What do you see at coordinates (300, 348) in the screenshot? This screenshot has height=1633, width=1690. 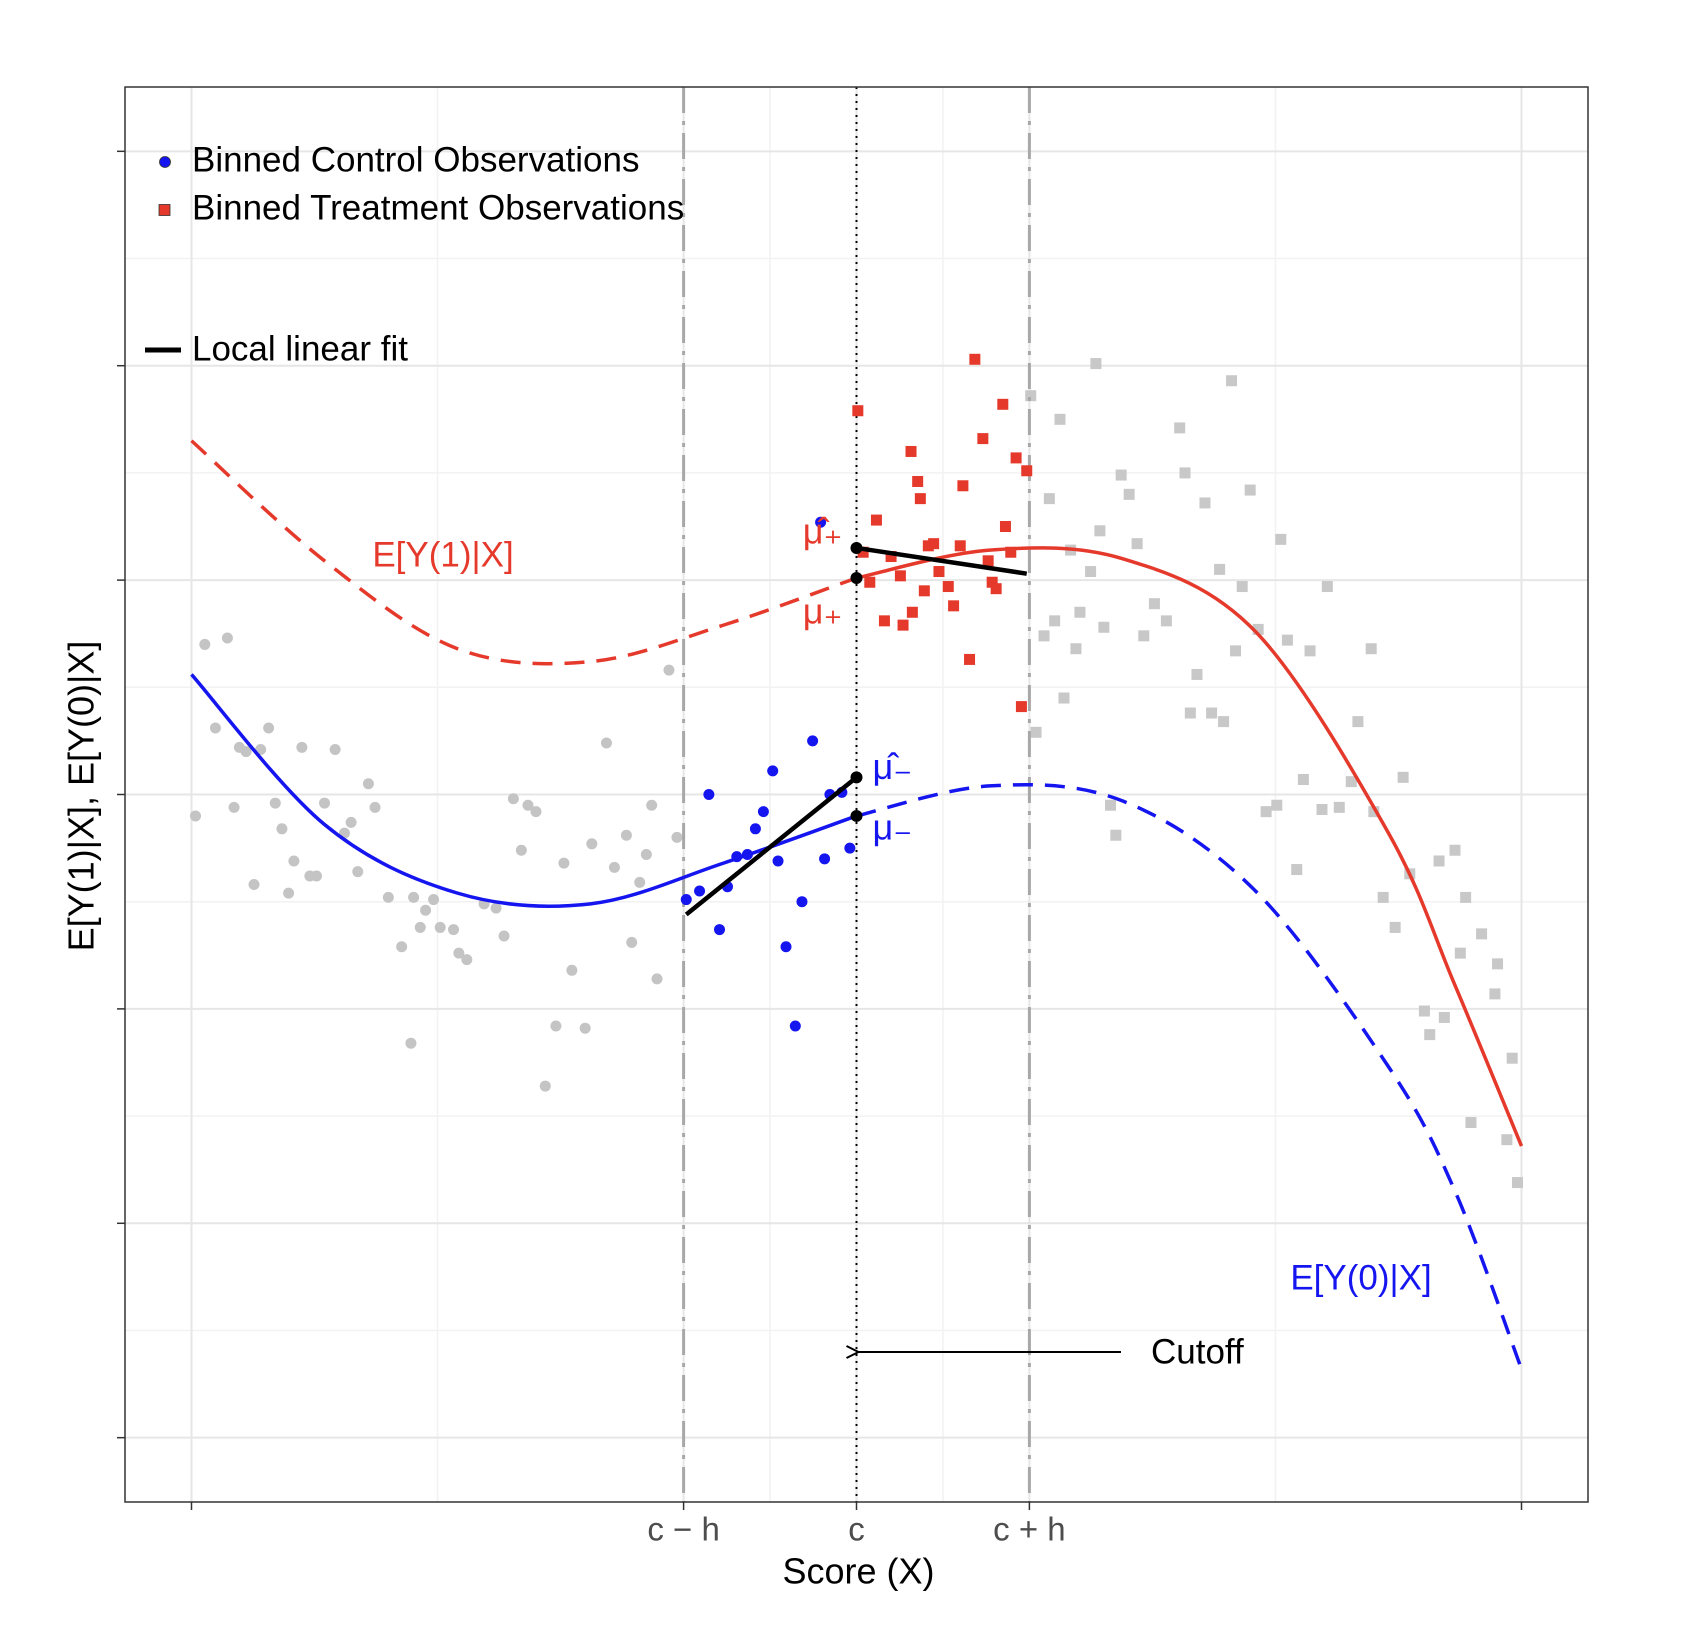 I see `legend-label: Local linear fit` at bounding box center [300, 348].